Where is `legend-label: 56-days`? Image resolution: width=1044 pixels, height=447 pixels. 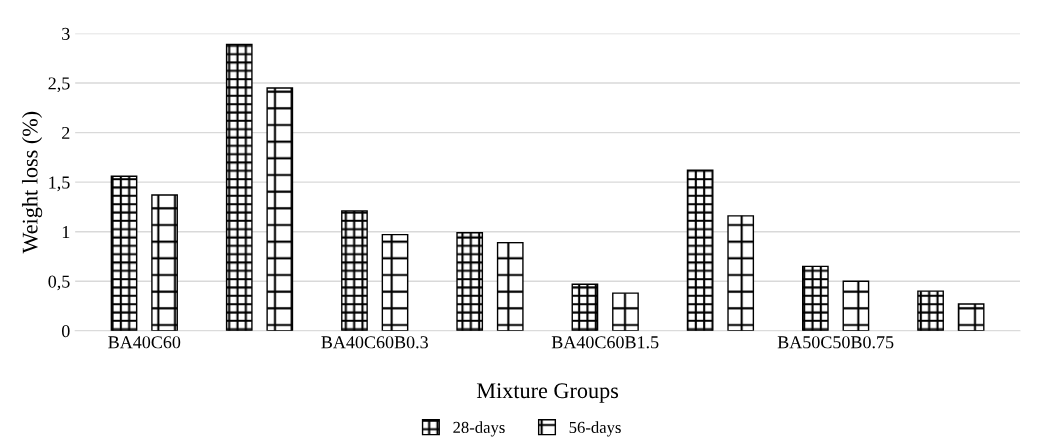 legend-label: 56-days is located at coordinates (595, 429).